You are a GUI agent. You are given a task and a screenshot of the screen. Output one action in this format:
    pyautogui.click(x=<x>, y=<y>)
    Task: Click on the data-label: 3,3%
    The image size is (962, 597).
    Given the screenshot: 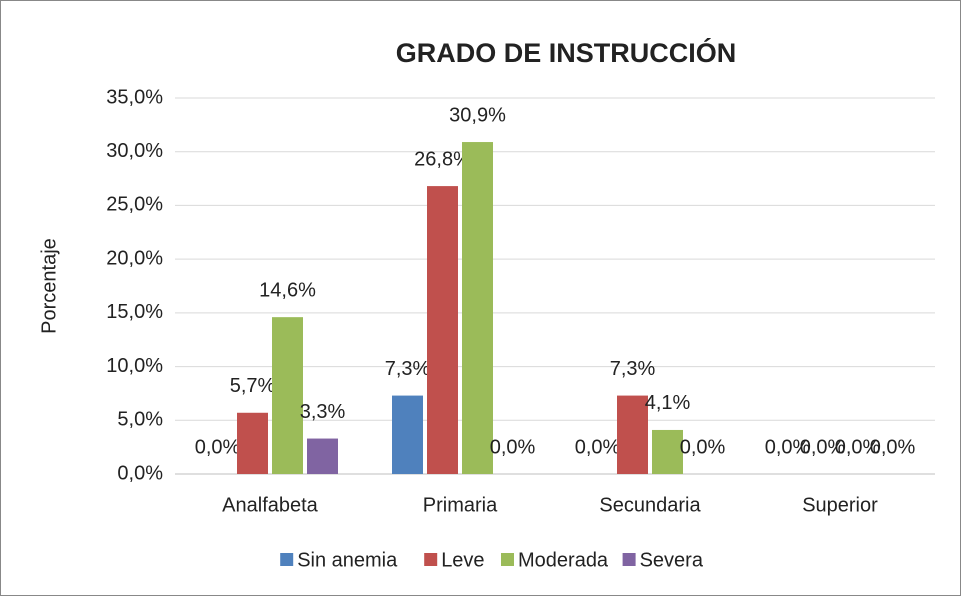 What is the action you would take?
    pyautogui.click(x=323, y=412)
    